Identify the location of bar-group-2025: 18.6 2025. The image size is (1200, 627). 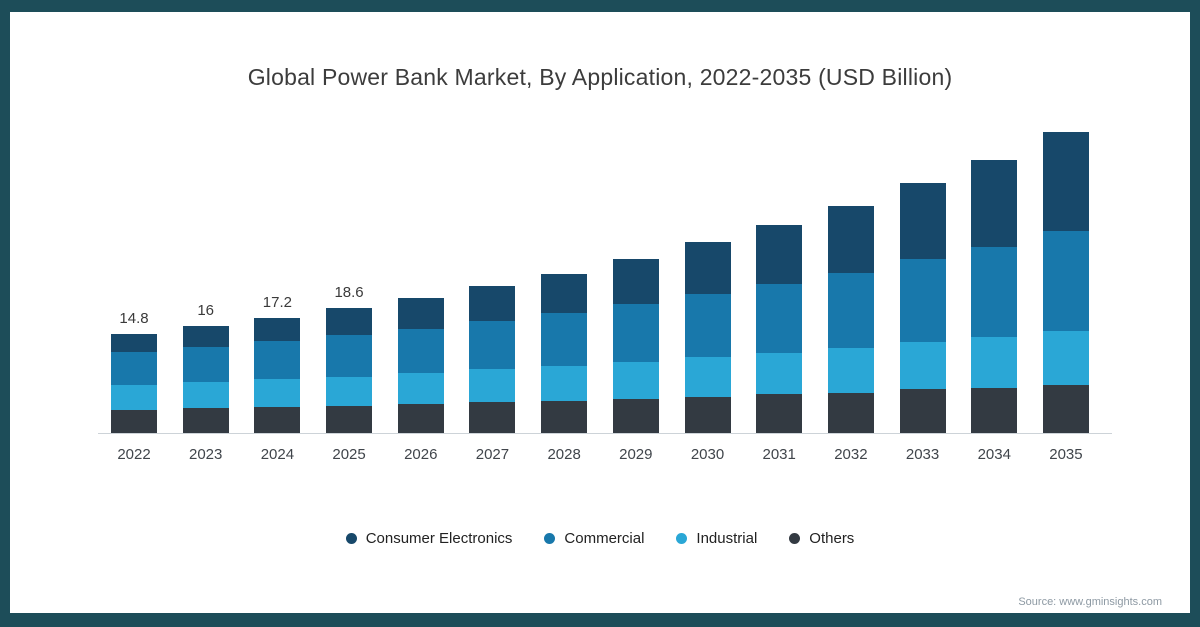
(349, 291).